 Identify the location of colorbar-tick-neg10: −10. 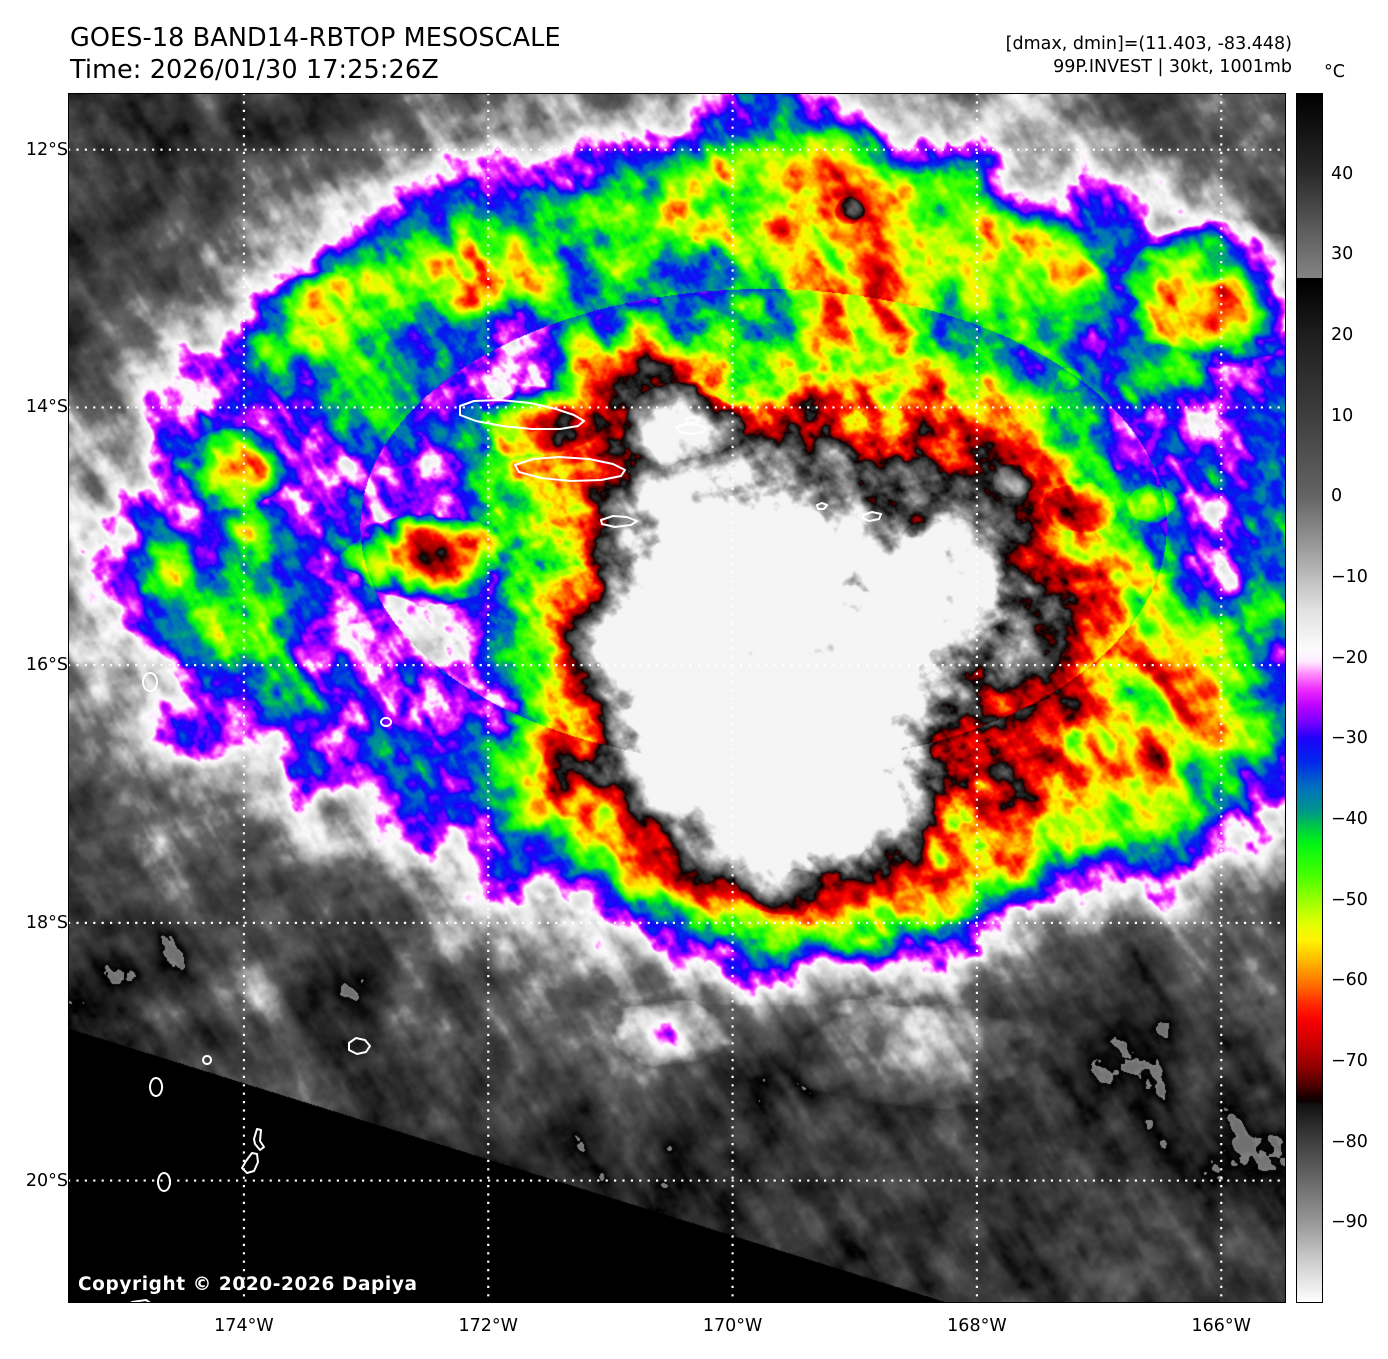
(1349, 577).